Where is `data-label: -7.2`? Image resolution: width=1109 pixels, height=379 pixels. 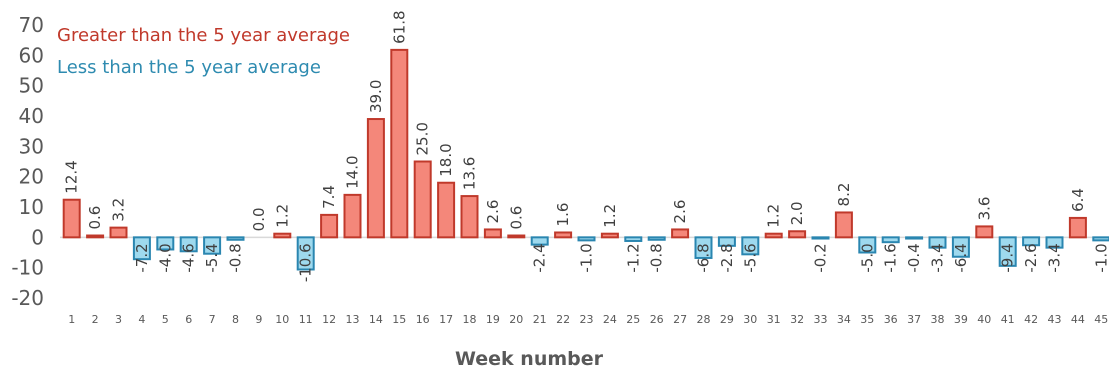
data-label: -7.2 is located at coordinates (142, 257).